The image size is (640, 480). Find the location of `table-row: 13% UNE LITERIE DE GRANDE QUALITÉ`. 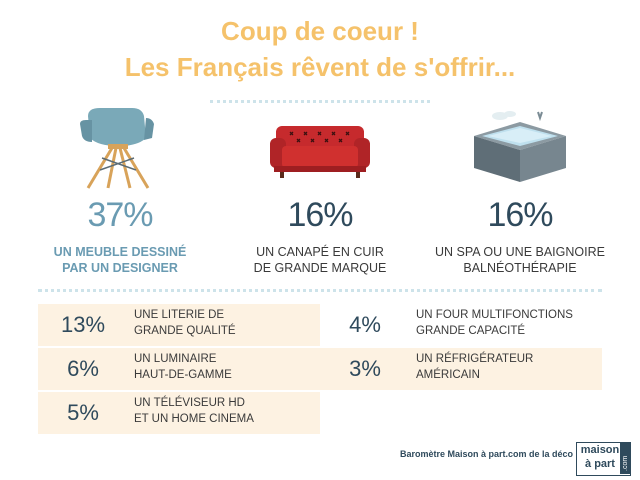

table-row: 13% UNE LITERIE DE GRANDE QUALITÉ is located at coordinates (179, 325).